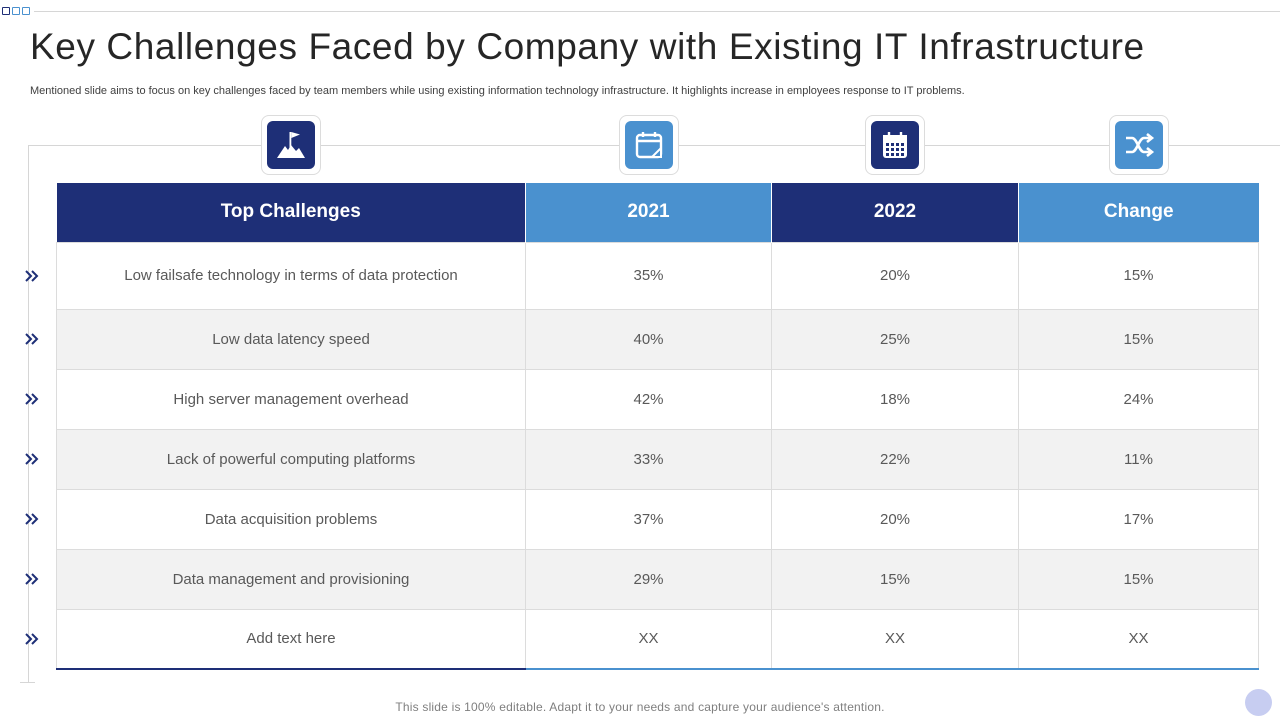 The width and height of the screenshot is (1280, 720). I want to click on value-2022-cell: 22%, so click(895, 459).